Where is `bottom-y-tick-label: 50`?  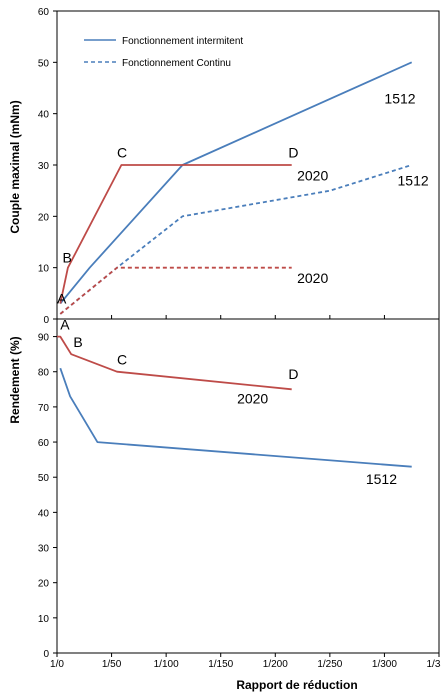
bottom-y-tick-label: 50 is located at coordinates (44, 478).